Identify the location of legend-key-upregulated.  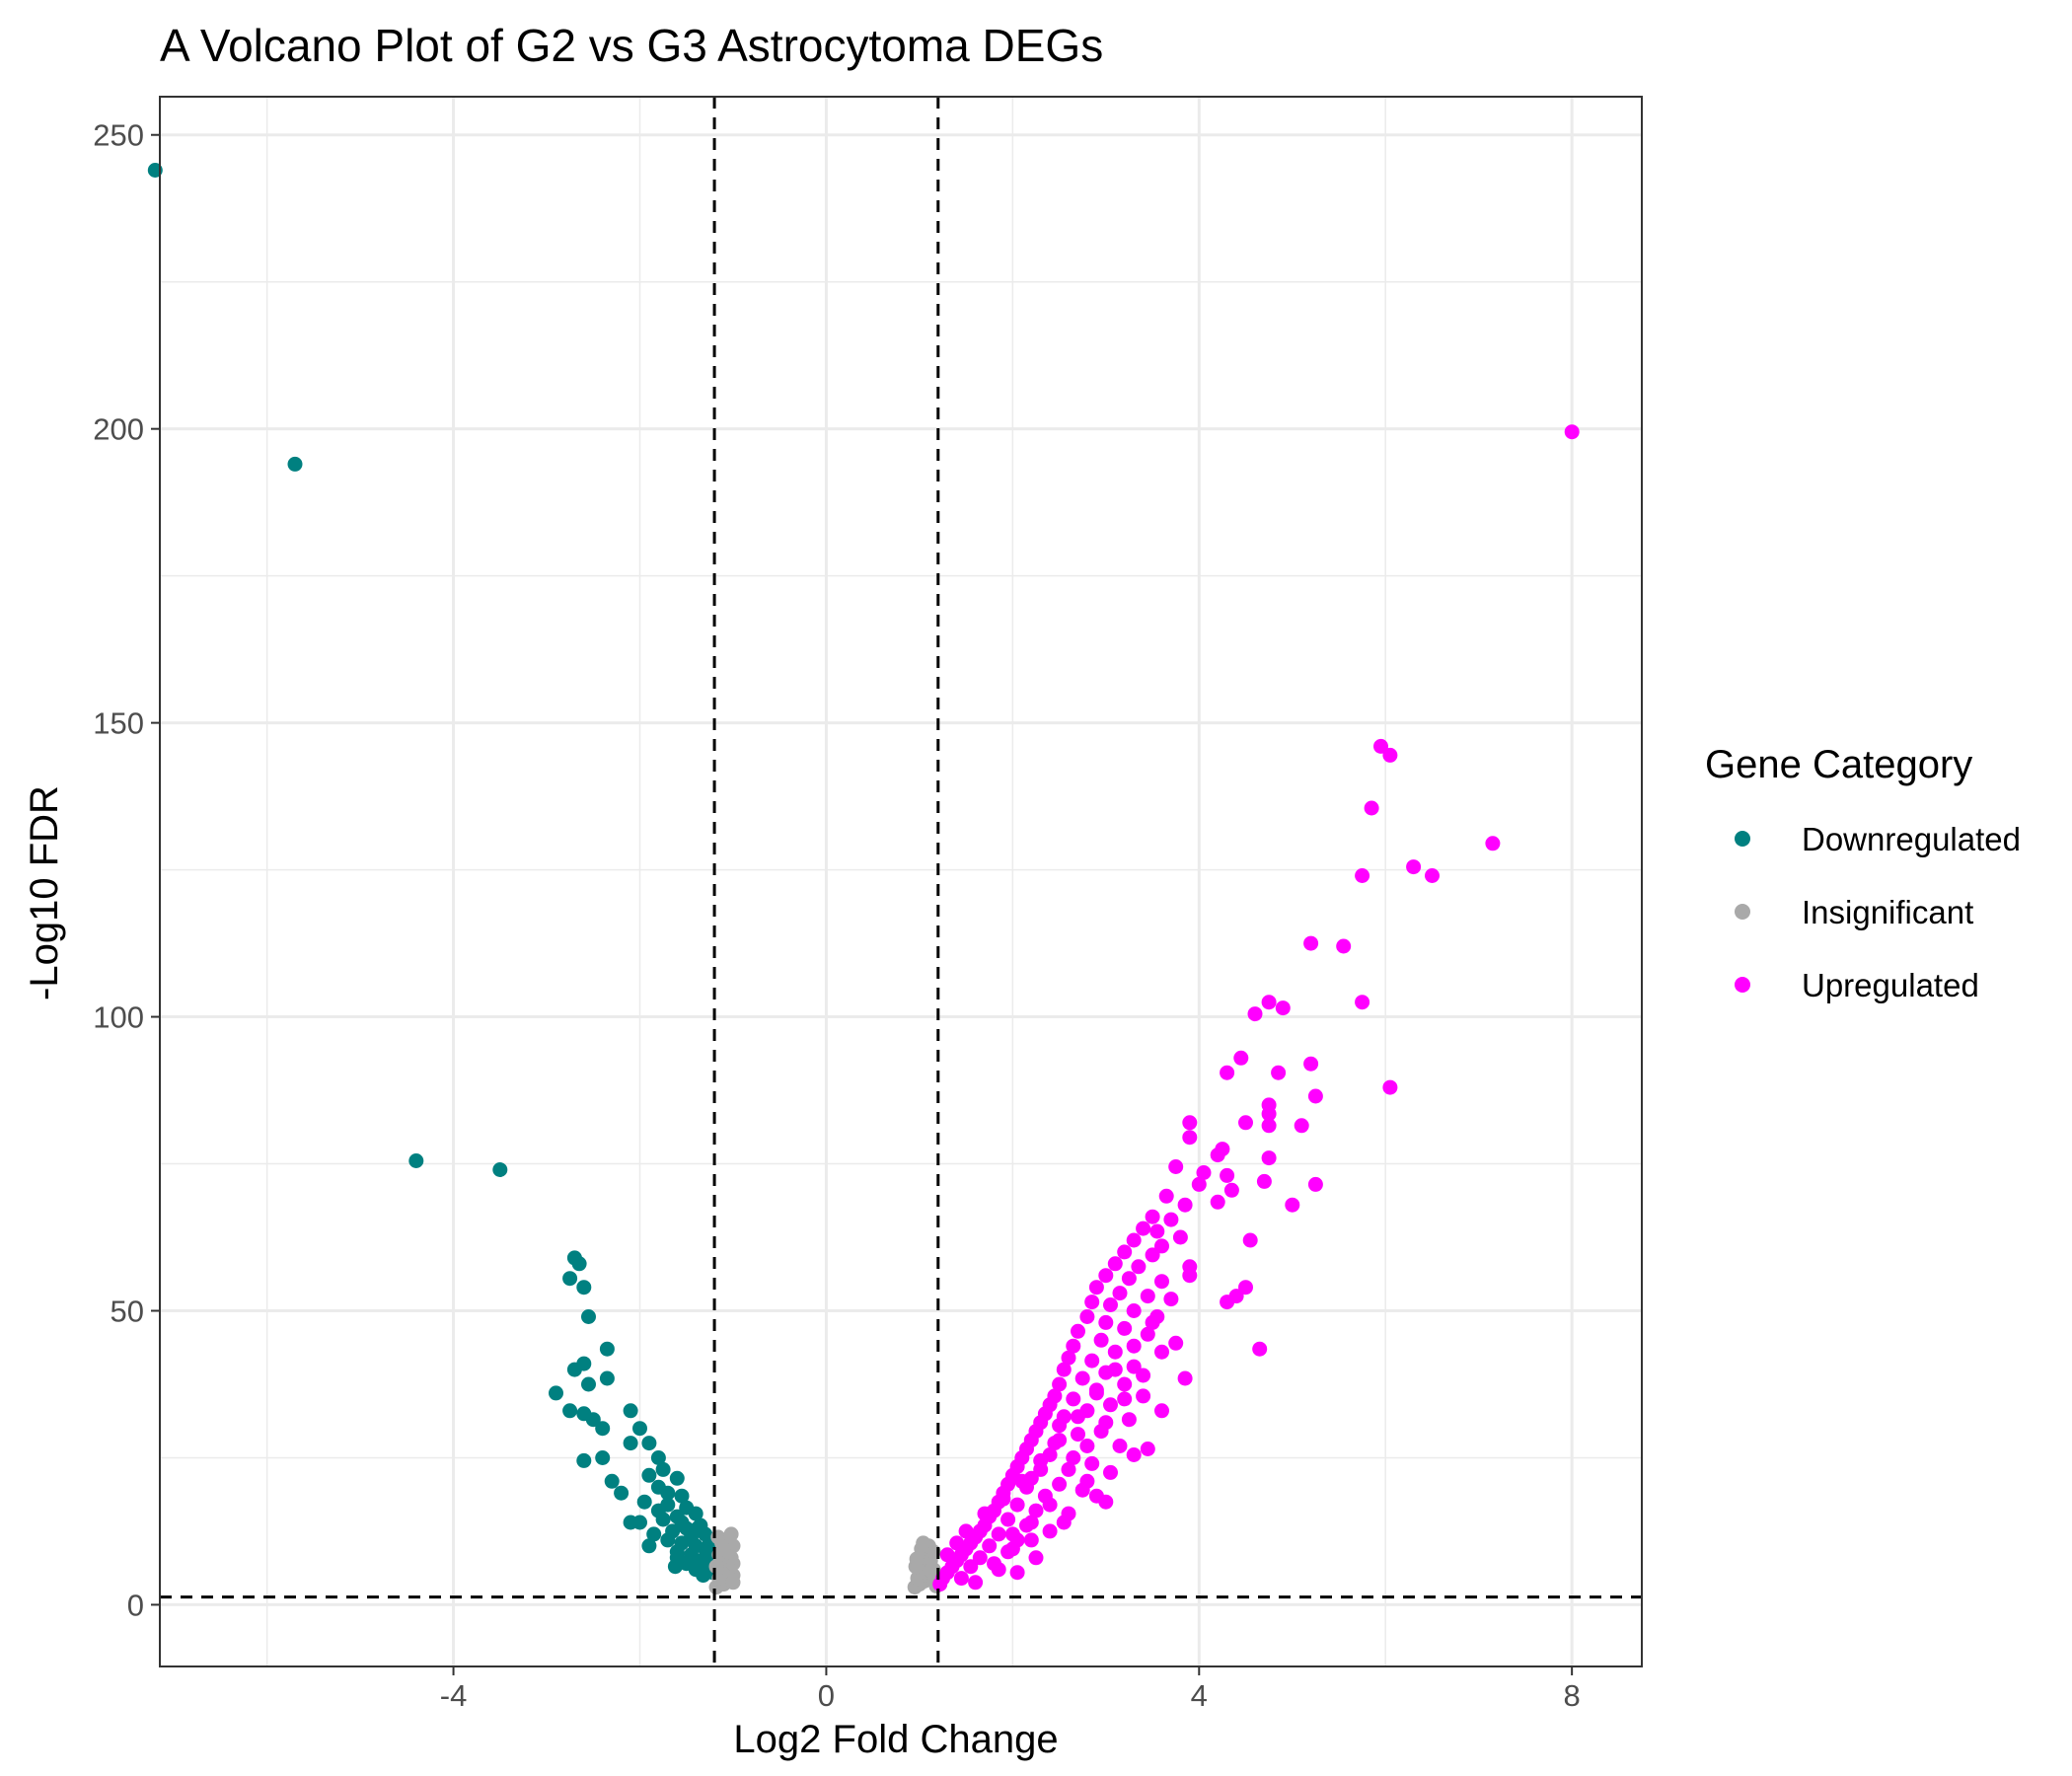
(1743, 985).